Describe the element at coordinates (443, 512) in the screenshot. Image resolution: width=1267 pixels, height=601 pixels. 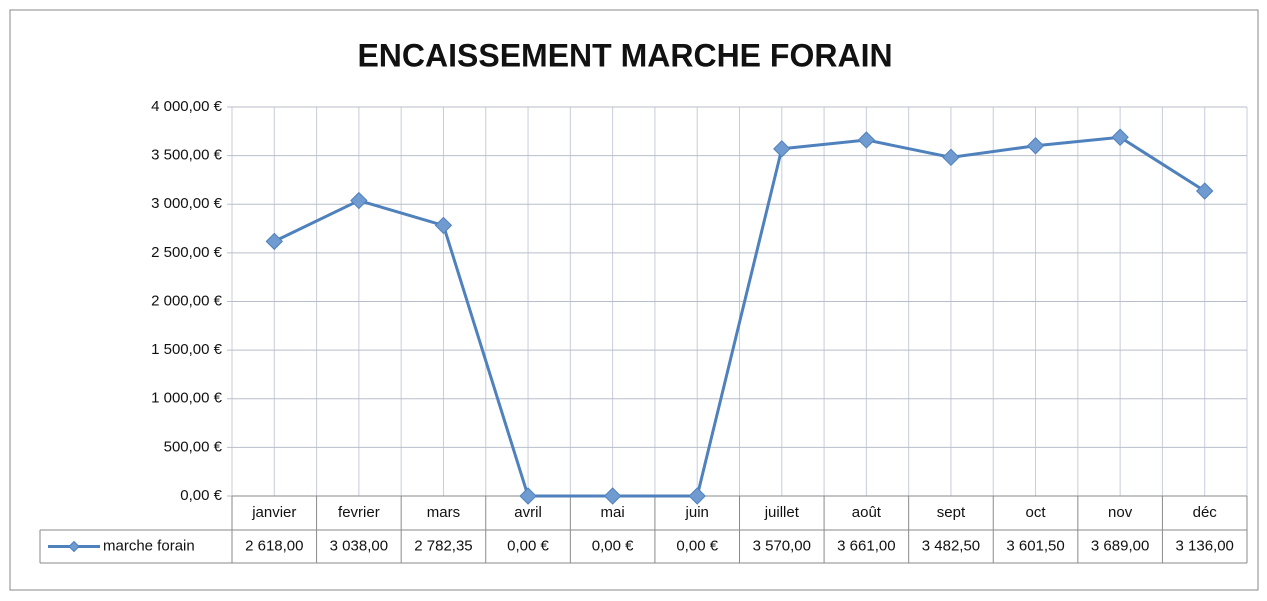
I see `x-tick-label: mars` at that location.